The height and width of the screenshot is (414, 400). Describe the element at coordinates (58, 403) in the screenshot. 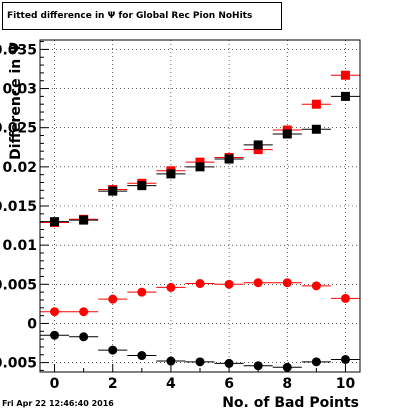

I see `datestamp: Fri Apr 22 12:46:40 2016` at that location.